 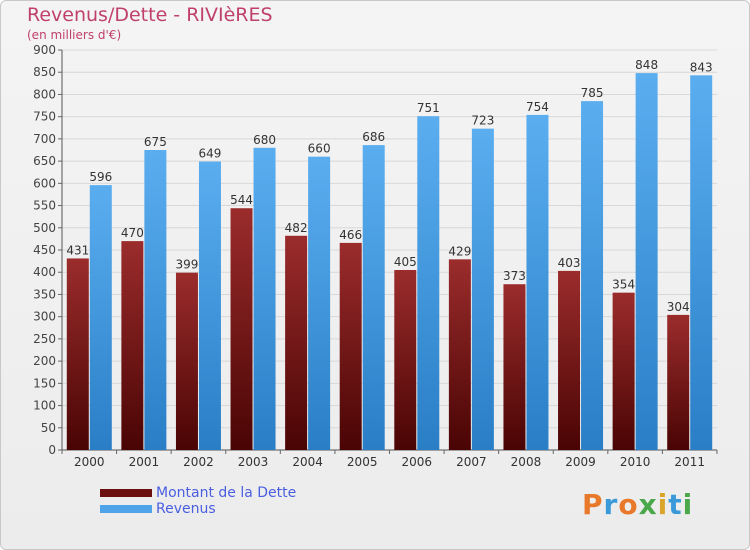 I want to click on data-label-revenue: 848, so click(x=646, y=65).